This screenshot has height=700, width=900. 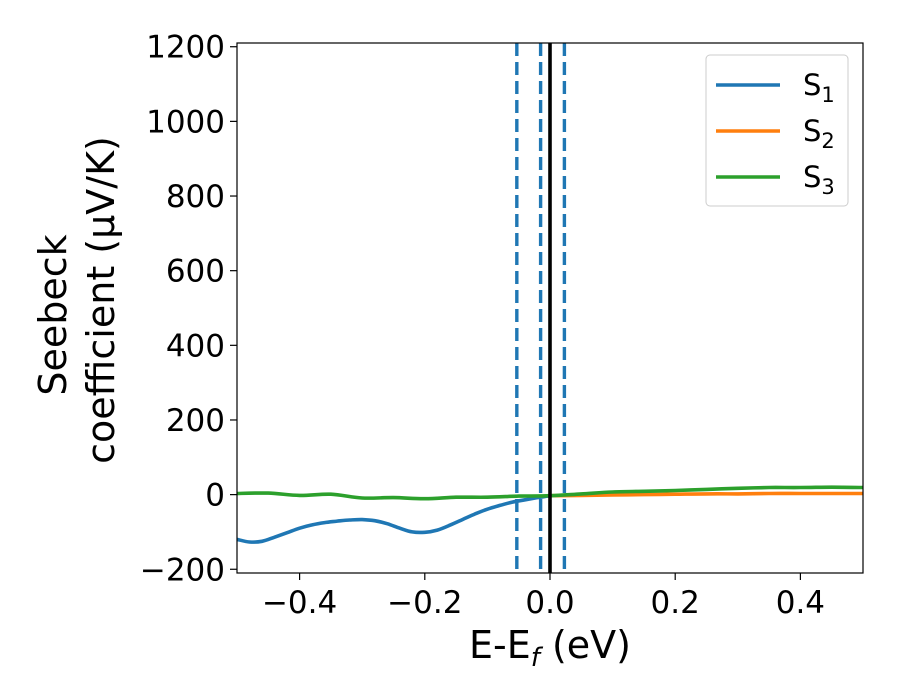 I want to click on x-axis-ticks: −0.4 −0.2 0.0 0.2 0.4, so click(x=543, y=597).